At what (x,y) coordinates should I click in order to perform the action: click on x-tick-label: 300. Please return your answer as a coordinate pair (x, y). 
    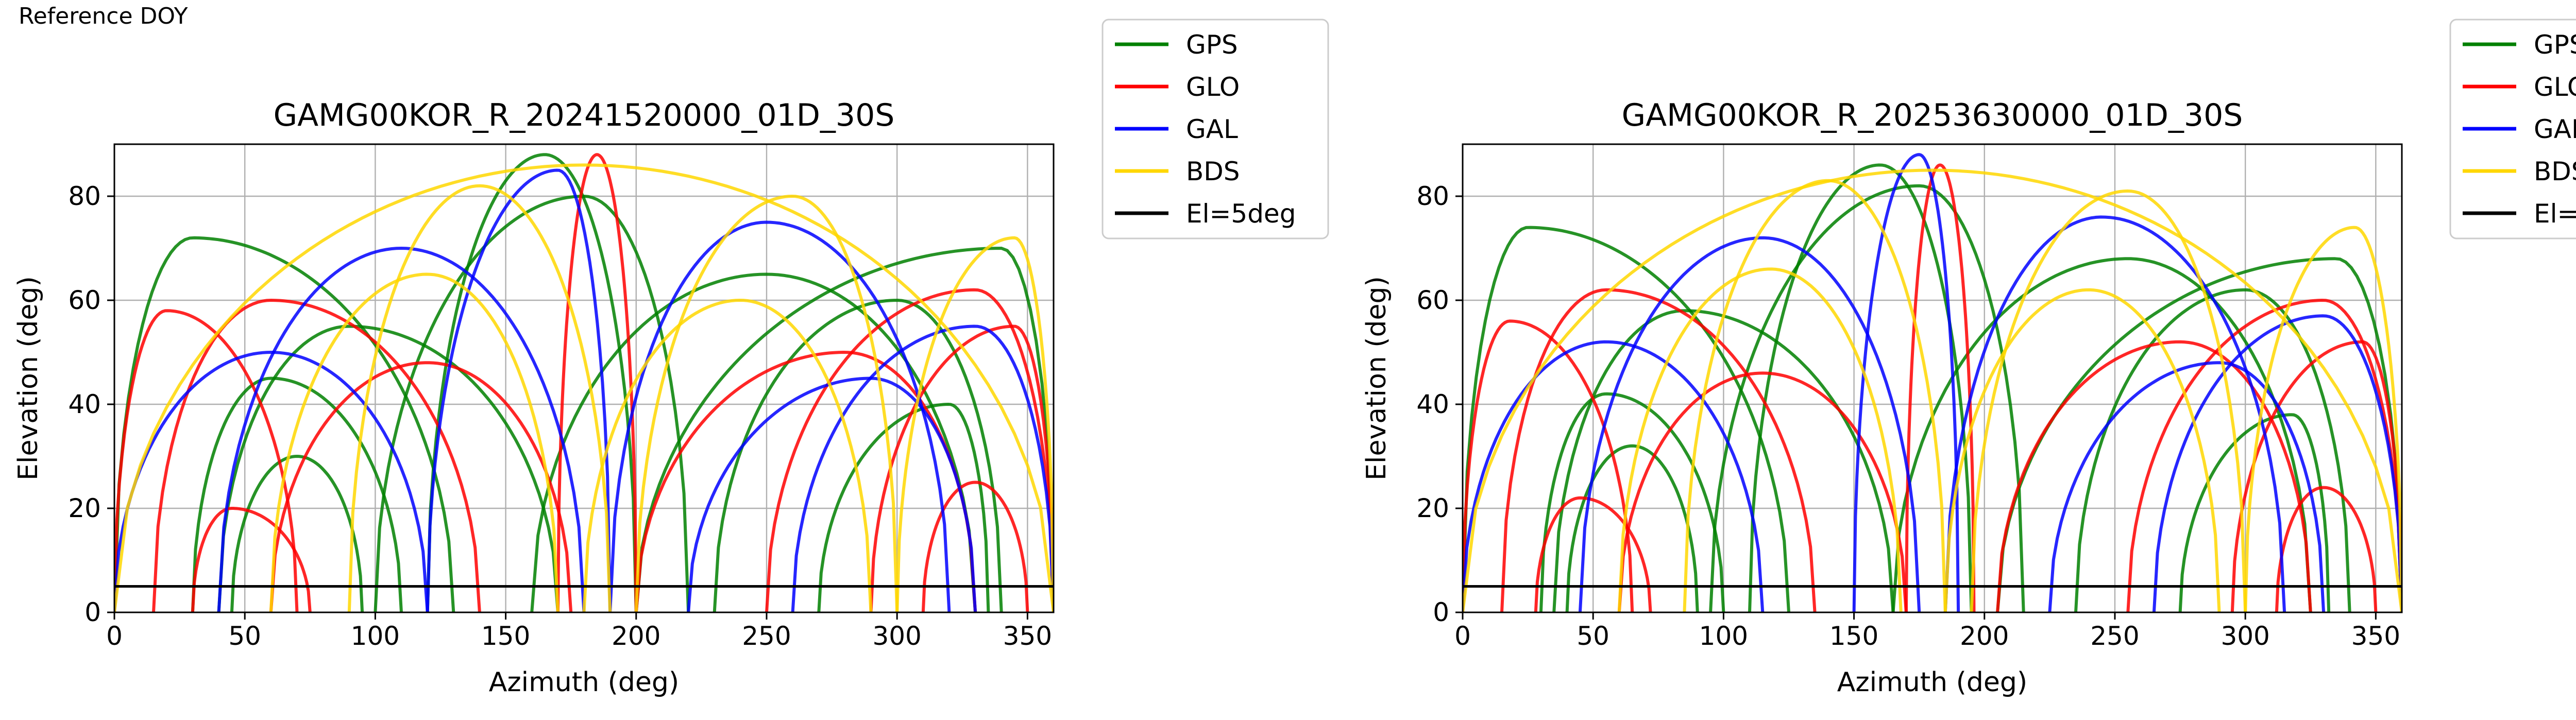
    Looking at the image, I should click on (2245, 636).